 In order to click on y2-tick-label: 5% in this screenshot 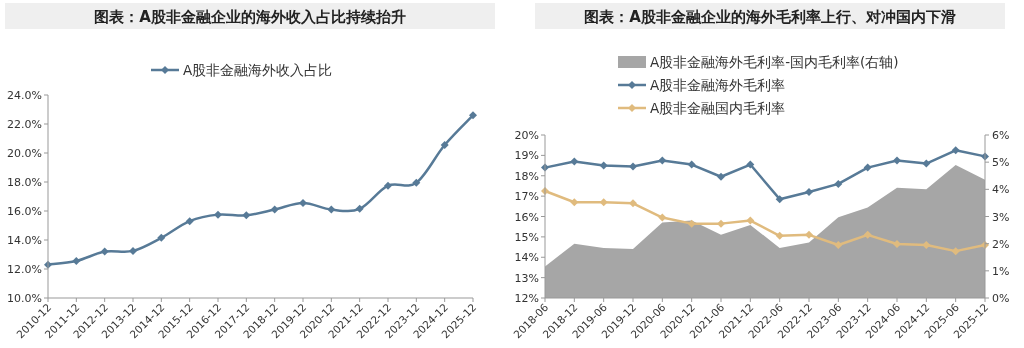, I will do `click(1001, 163)`.